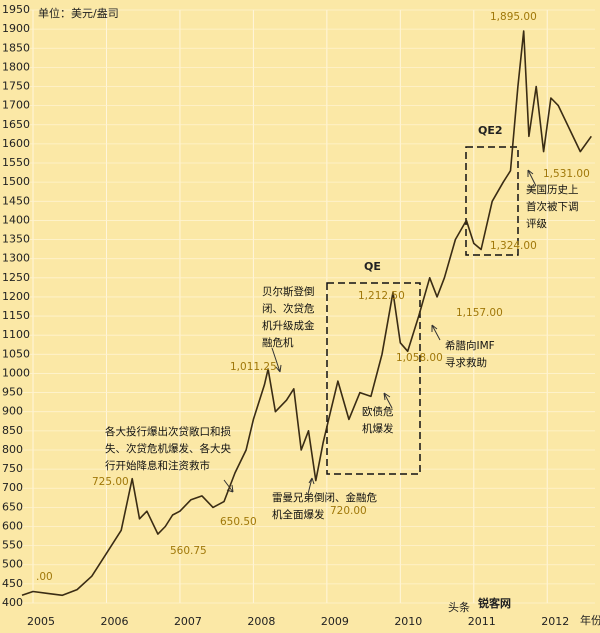 This screenshot has width=600, height=633. What do you see at coordinates (555, 621) in the screenshot?
I see `x-tick-label: 2012` at bounding box center [555, 621].